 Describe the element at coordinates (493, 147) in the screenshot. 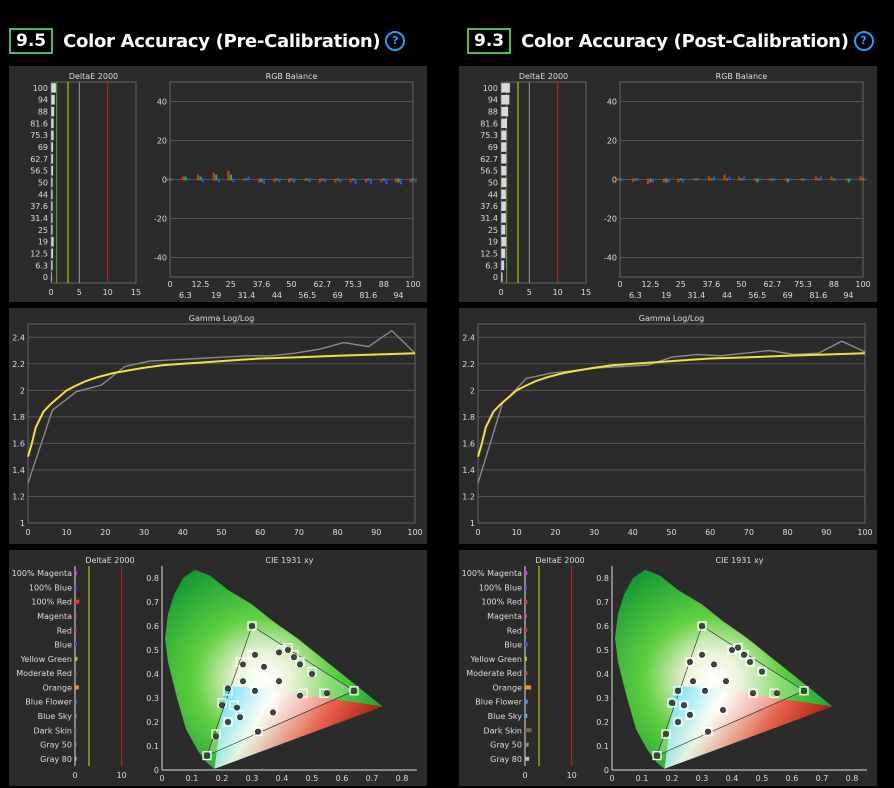

I see `y-tick-label: 69` at that location.